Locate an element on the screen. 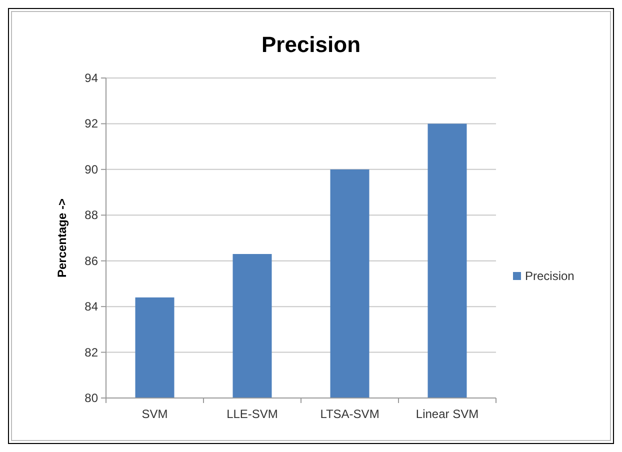 The height and width of the screenshot is (452, 622). y-tick-label: 84 is located at coordinates (91, 307).